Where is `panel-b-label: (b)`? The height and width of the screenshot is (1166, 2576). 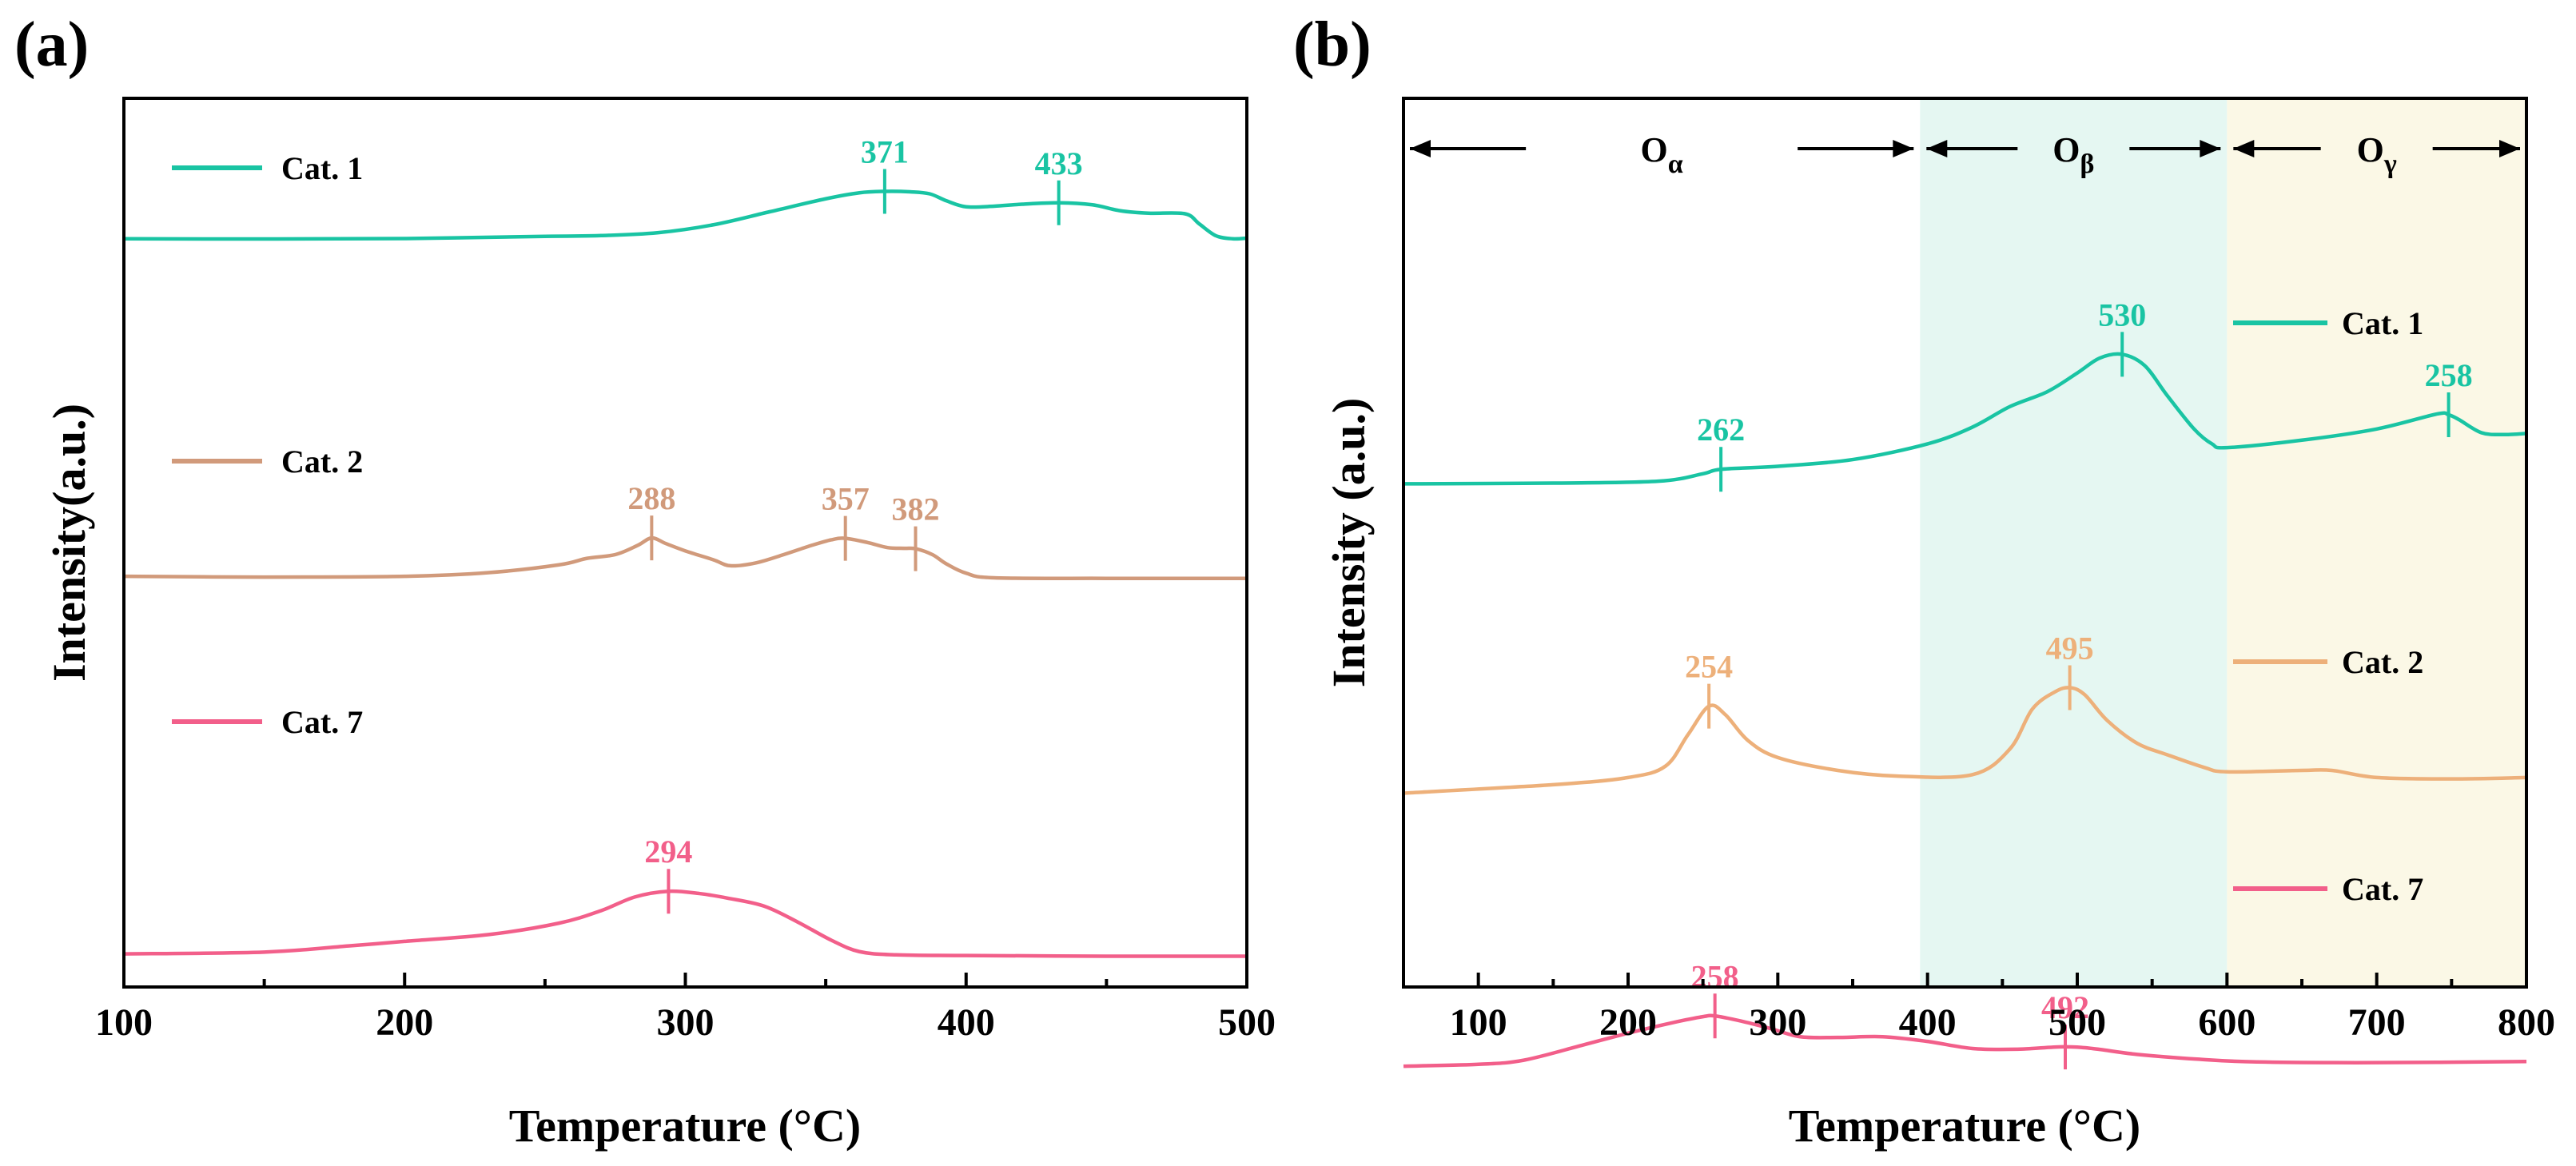 panel-b-label: (b) is located at coordinates (1332, 45).